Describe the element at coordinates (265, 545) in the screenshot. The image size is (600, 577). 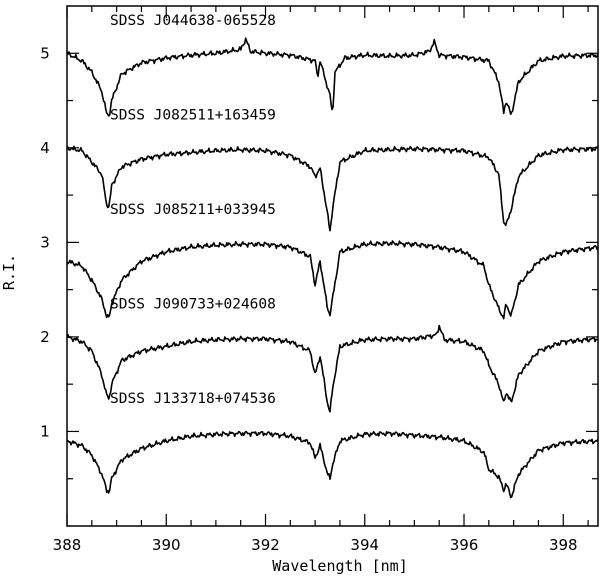
I see `x-tick-label: 392` at that location.